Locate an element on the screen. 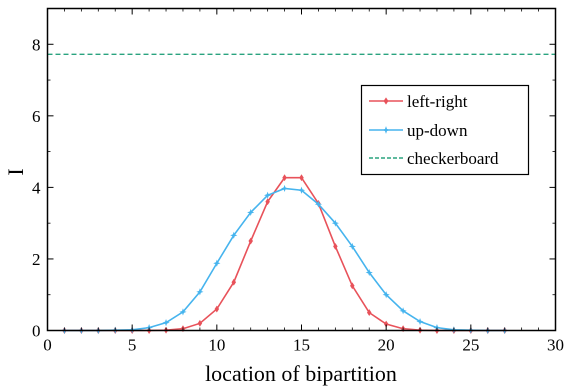 This screenshot has height=386, width=567. y-tick-label: 6 is located at coordinates (36, 116).